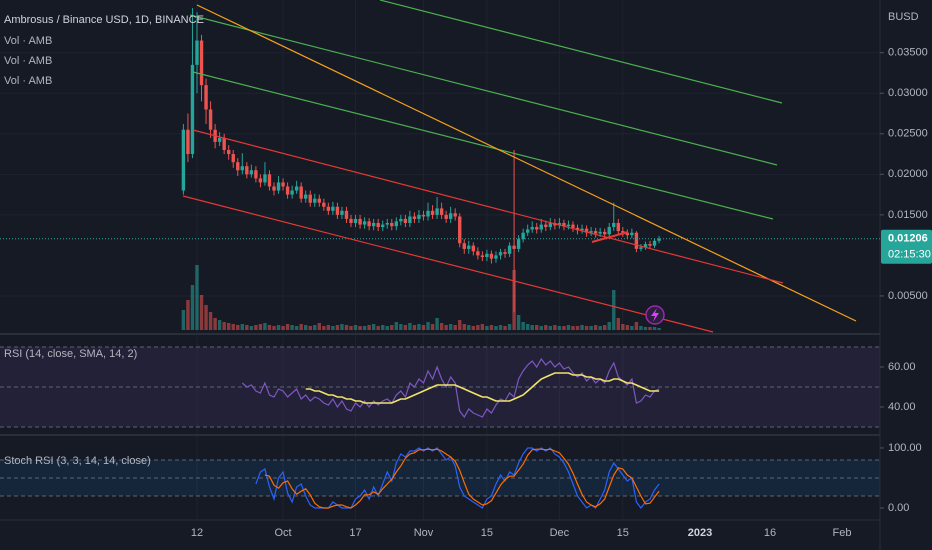 Image resolution: width=932 pixels, height=550 pixels. What do you see at coordinates (903, 17) in the screenshot?
I see `currency-label: BUSD` at bounding box center [903, 17].